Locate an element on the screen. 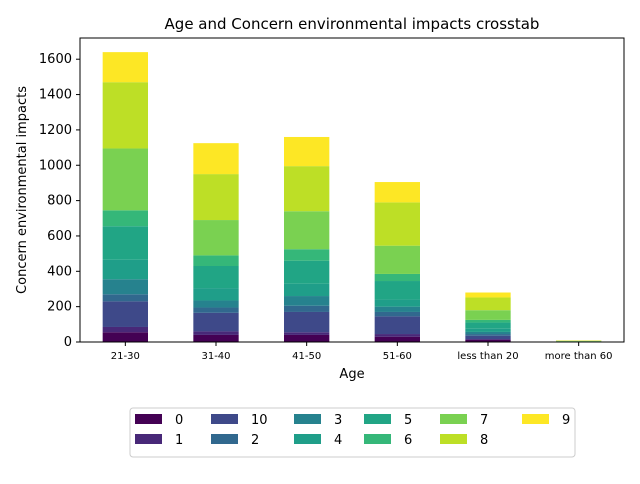 This screenshot has height=484, width=640. x-tick-label: 51-60 is located at coordinates (397, 356).